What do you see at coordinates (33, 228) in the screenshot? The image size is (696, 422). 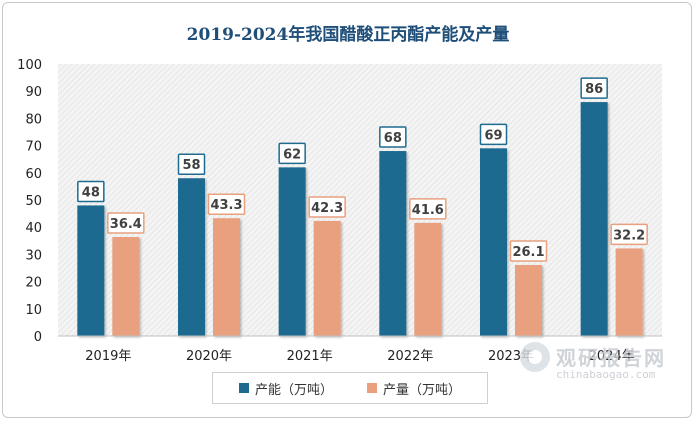 I see `y-tick-label: 40` at bounding box center [33, 228].